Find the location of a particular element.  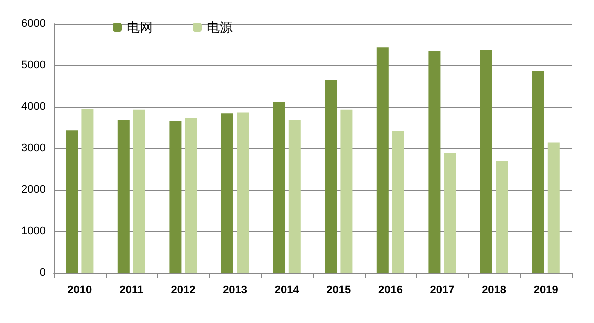

y-tick-label: 4000 is located at coordinates (34, 107).